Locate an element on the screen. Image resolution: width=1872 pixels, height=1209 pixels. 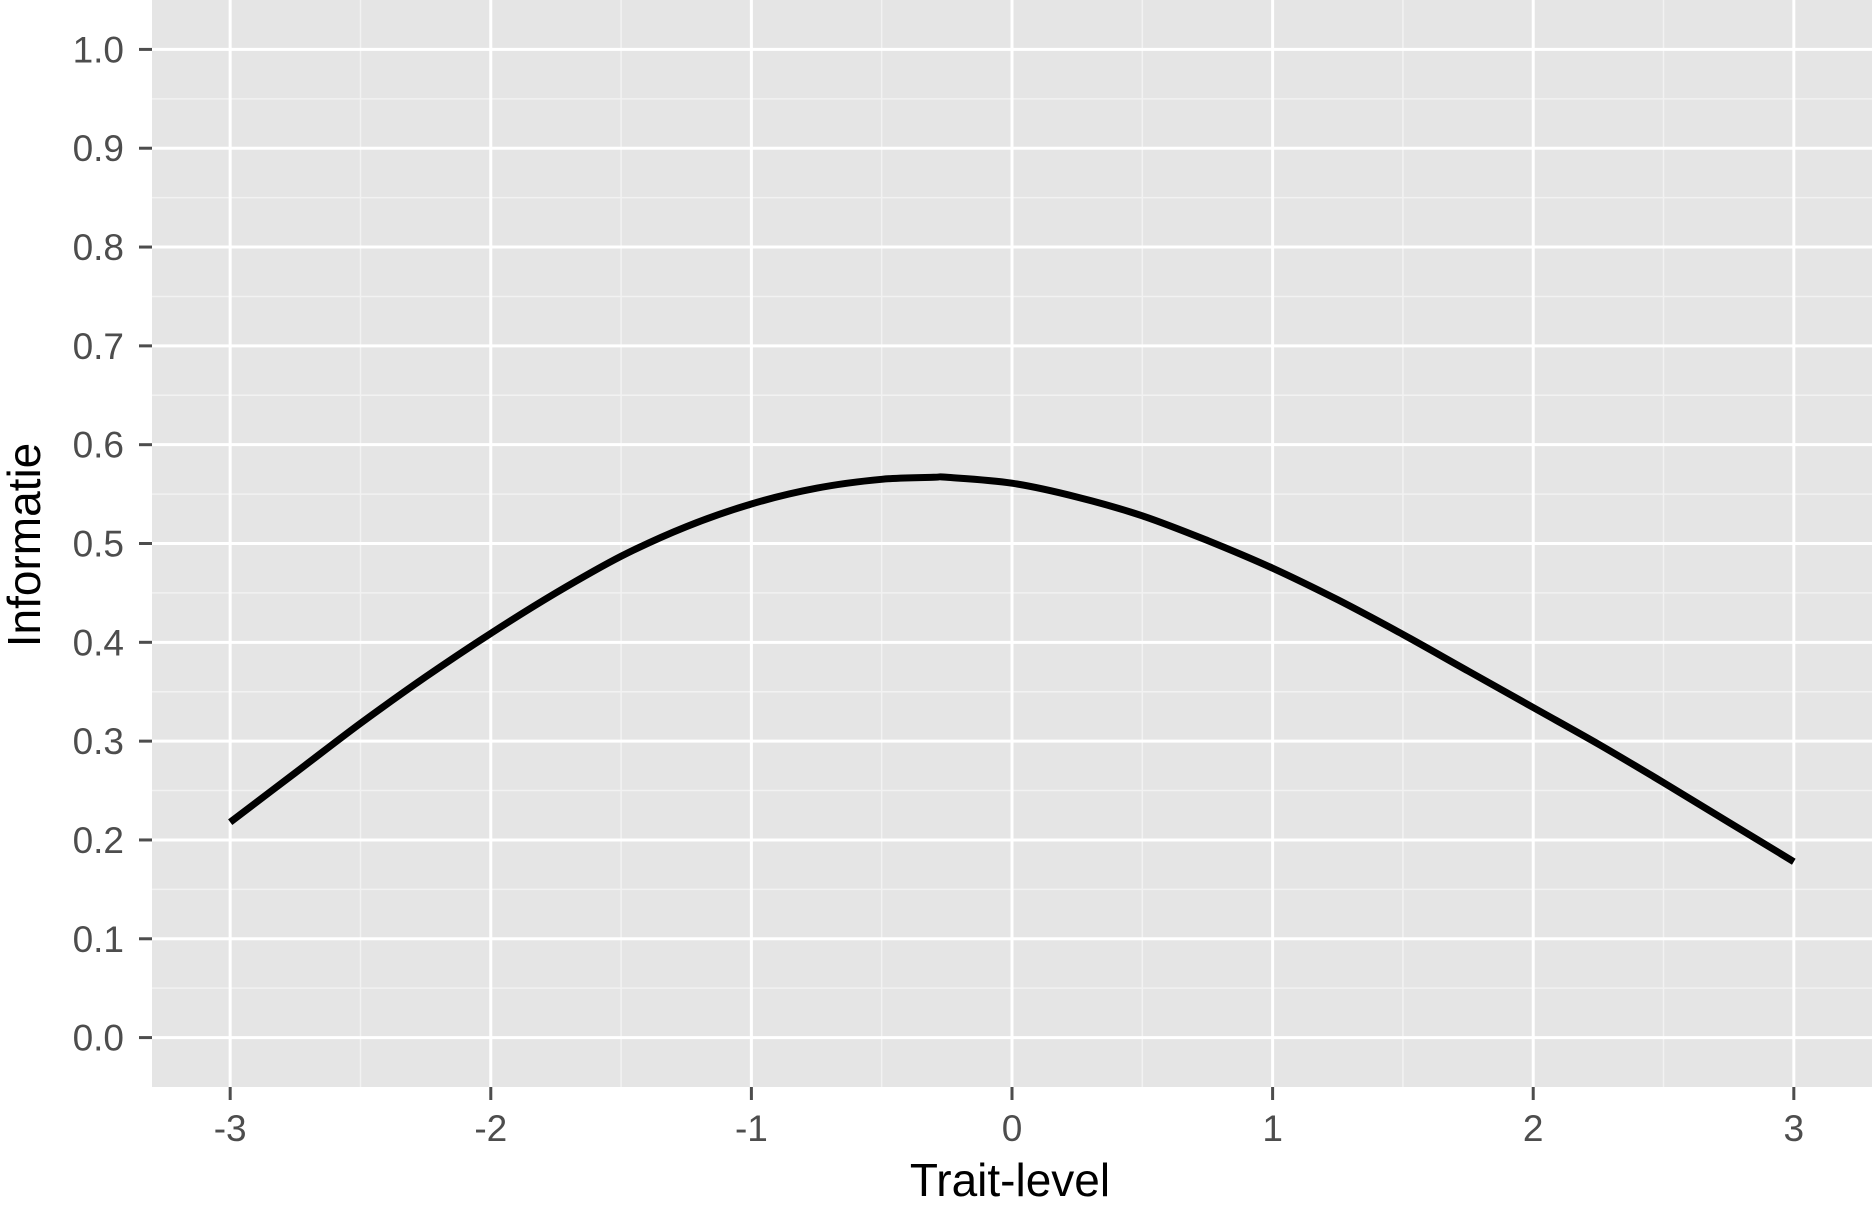
y-axis-title: Informatie is located at coordinates (25, 545).